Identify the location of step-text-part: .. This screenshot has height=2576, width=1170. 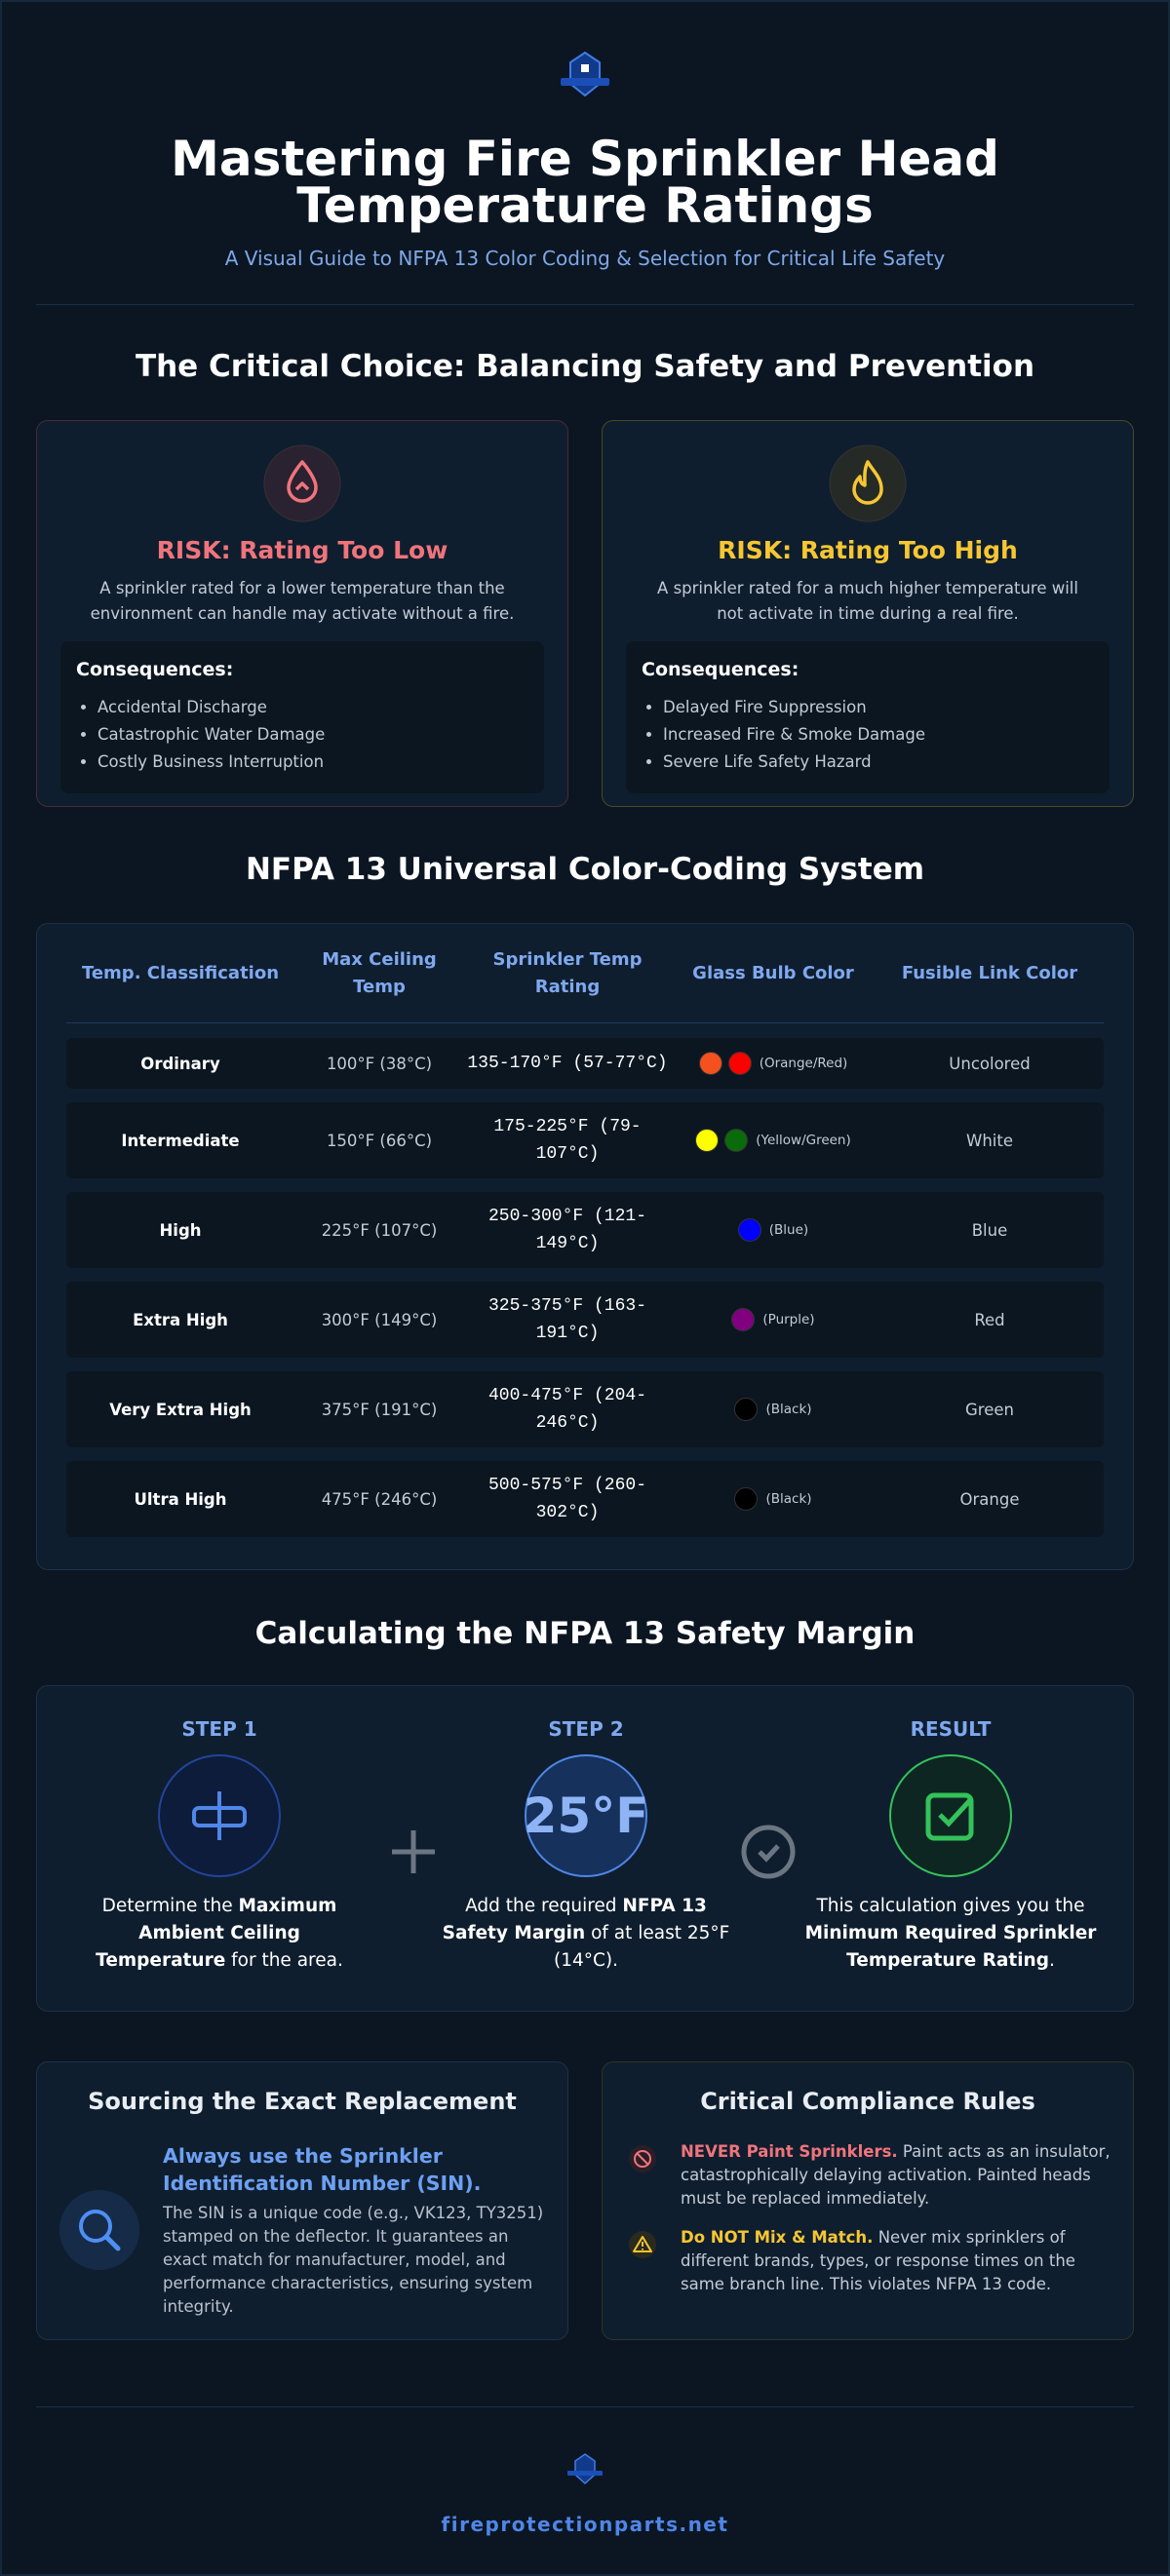
(1051, 1960).